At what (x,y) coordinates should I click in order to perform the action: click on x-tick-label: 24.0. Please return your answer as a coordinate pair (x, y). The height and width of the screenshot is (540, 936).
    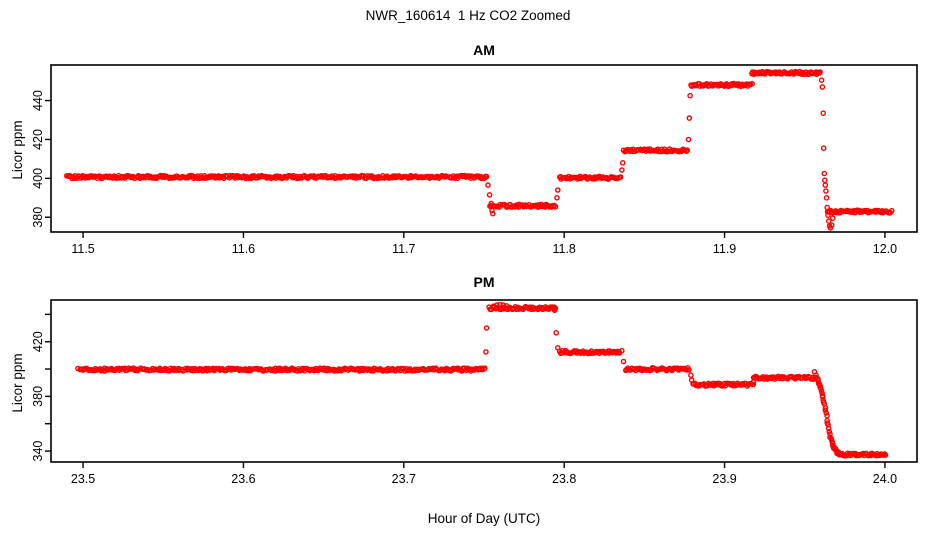
    Looking at the image, I should click on (885, 479).